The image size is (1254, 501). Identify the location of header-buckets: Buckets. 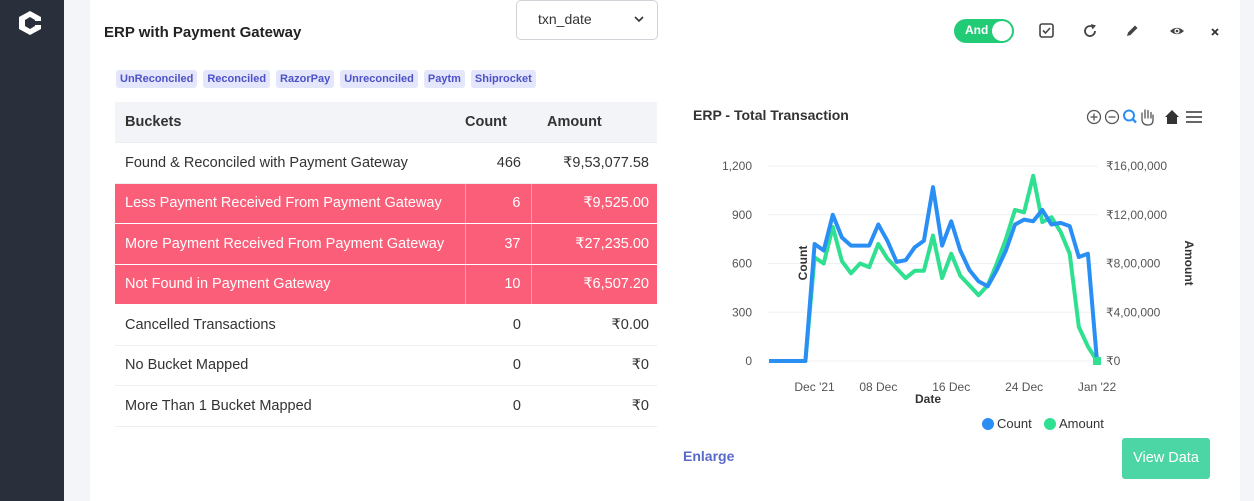
(290, 122).